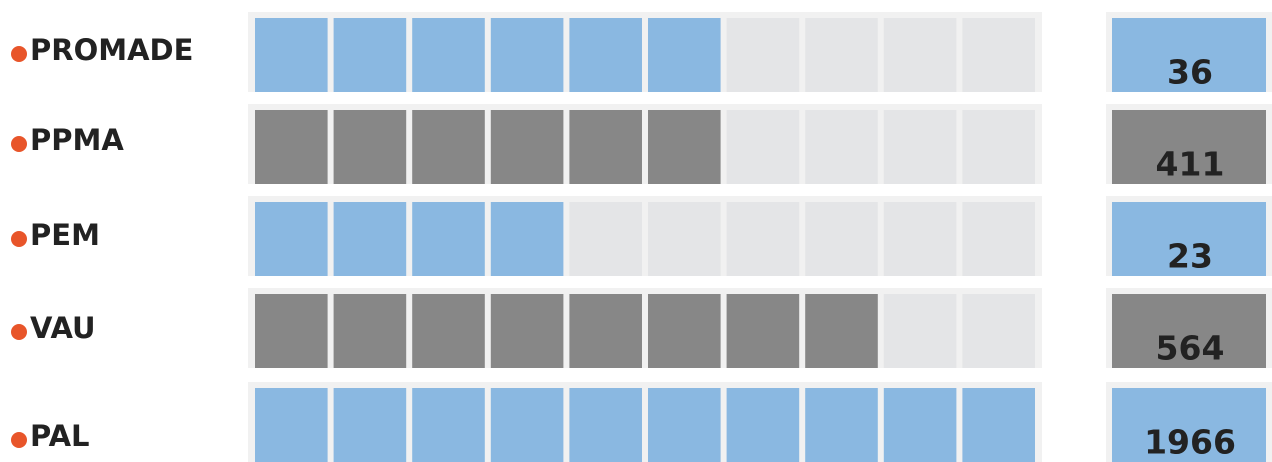 The height and width of the screenshot is (462, 1272). Describe the element at coordinates (1190, 256) in the screenshot. I see `total-value: 23` at that location.